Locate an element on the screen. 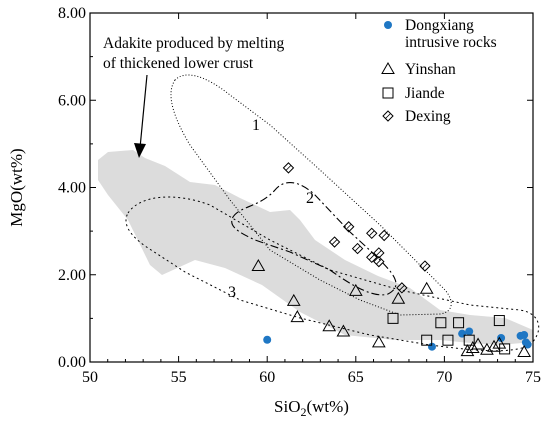 The image size is (550, 424). legend-label: Dongxiang is located at coordinates (439, 25).